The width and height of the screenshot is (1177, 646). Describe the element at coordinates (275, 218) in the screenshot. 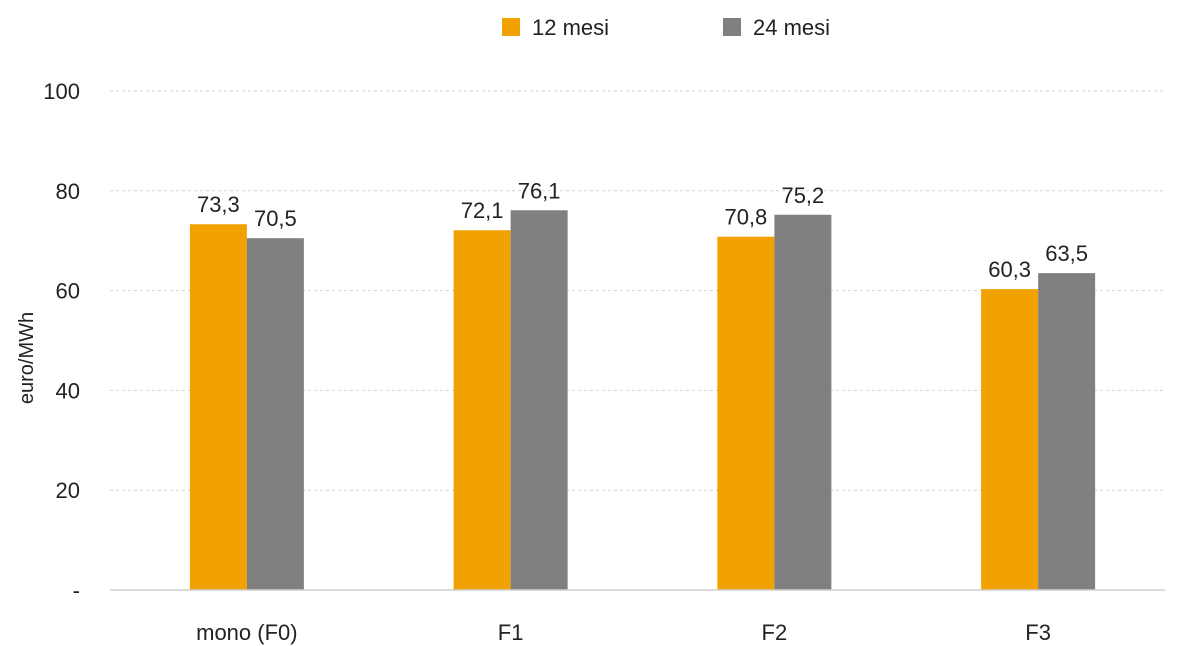

I see `data-label: 70,5` at that location.